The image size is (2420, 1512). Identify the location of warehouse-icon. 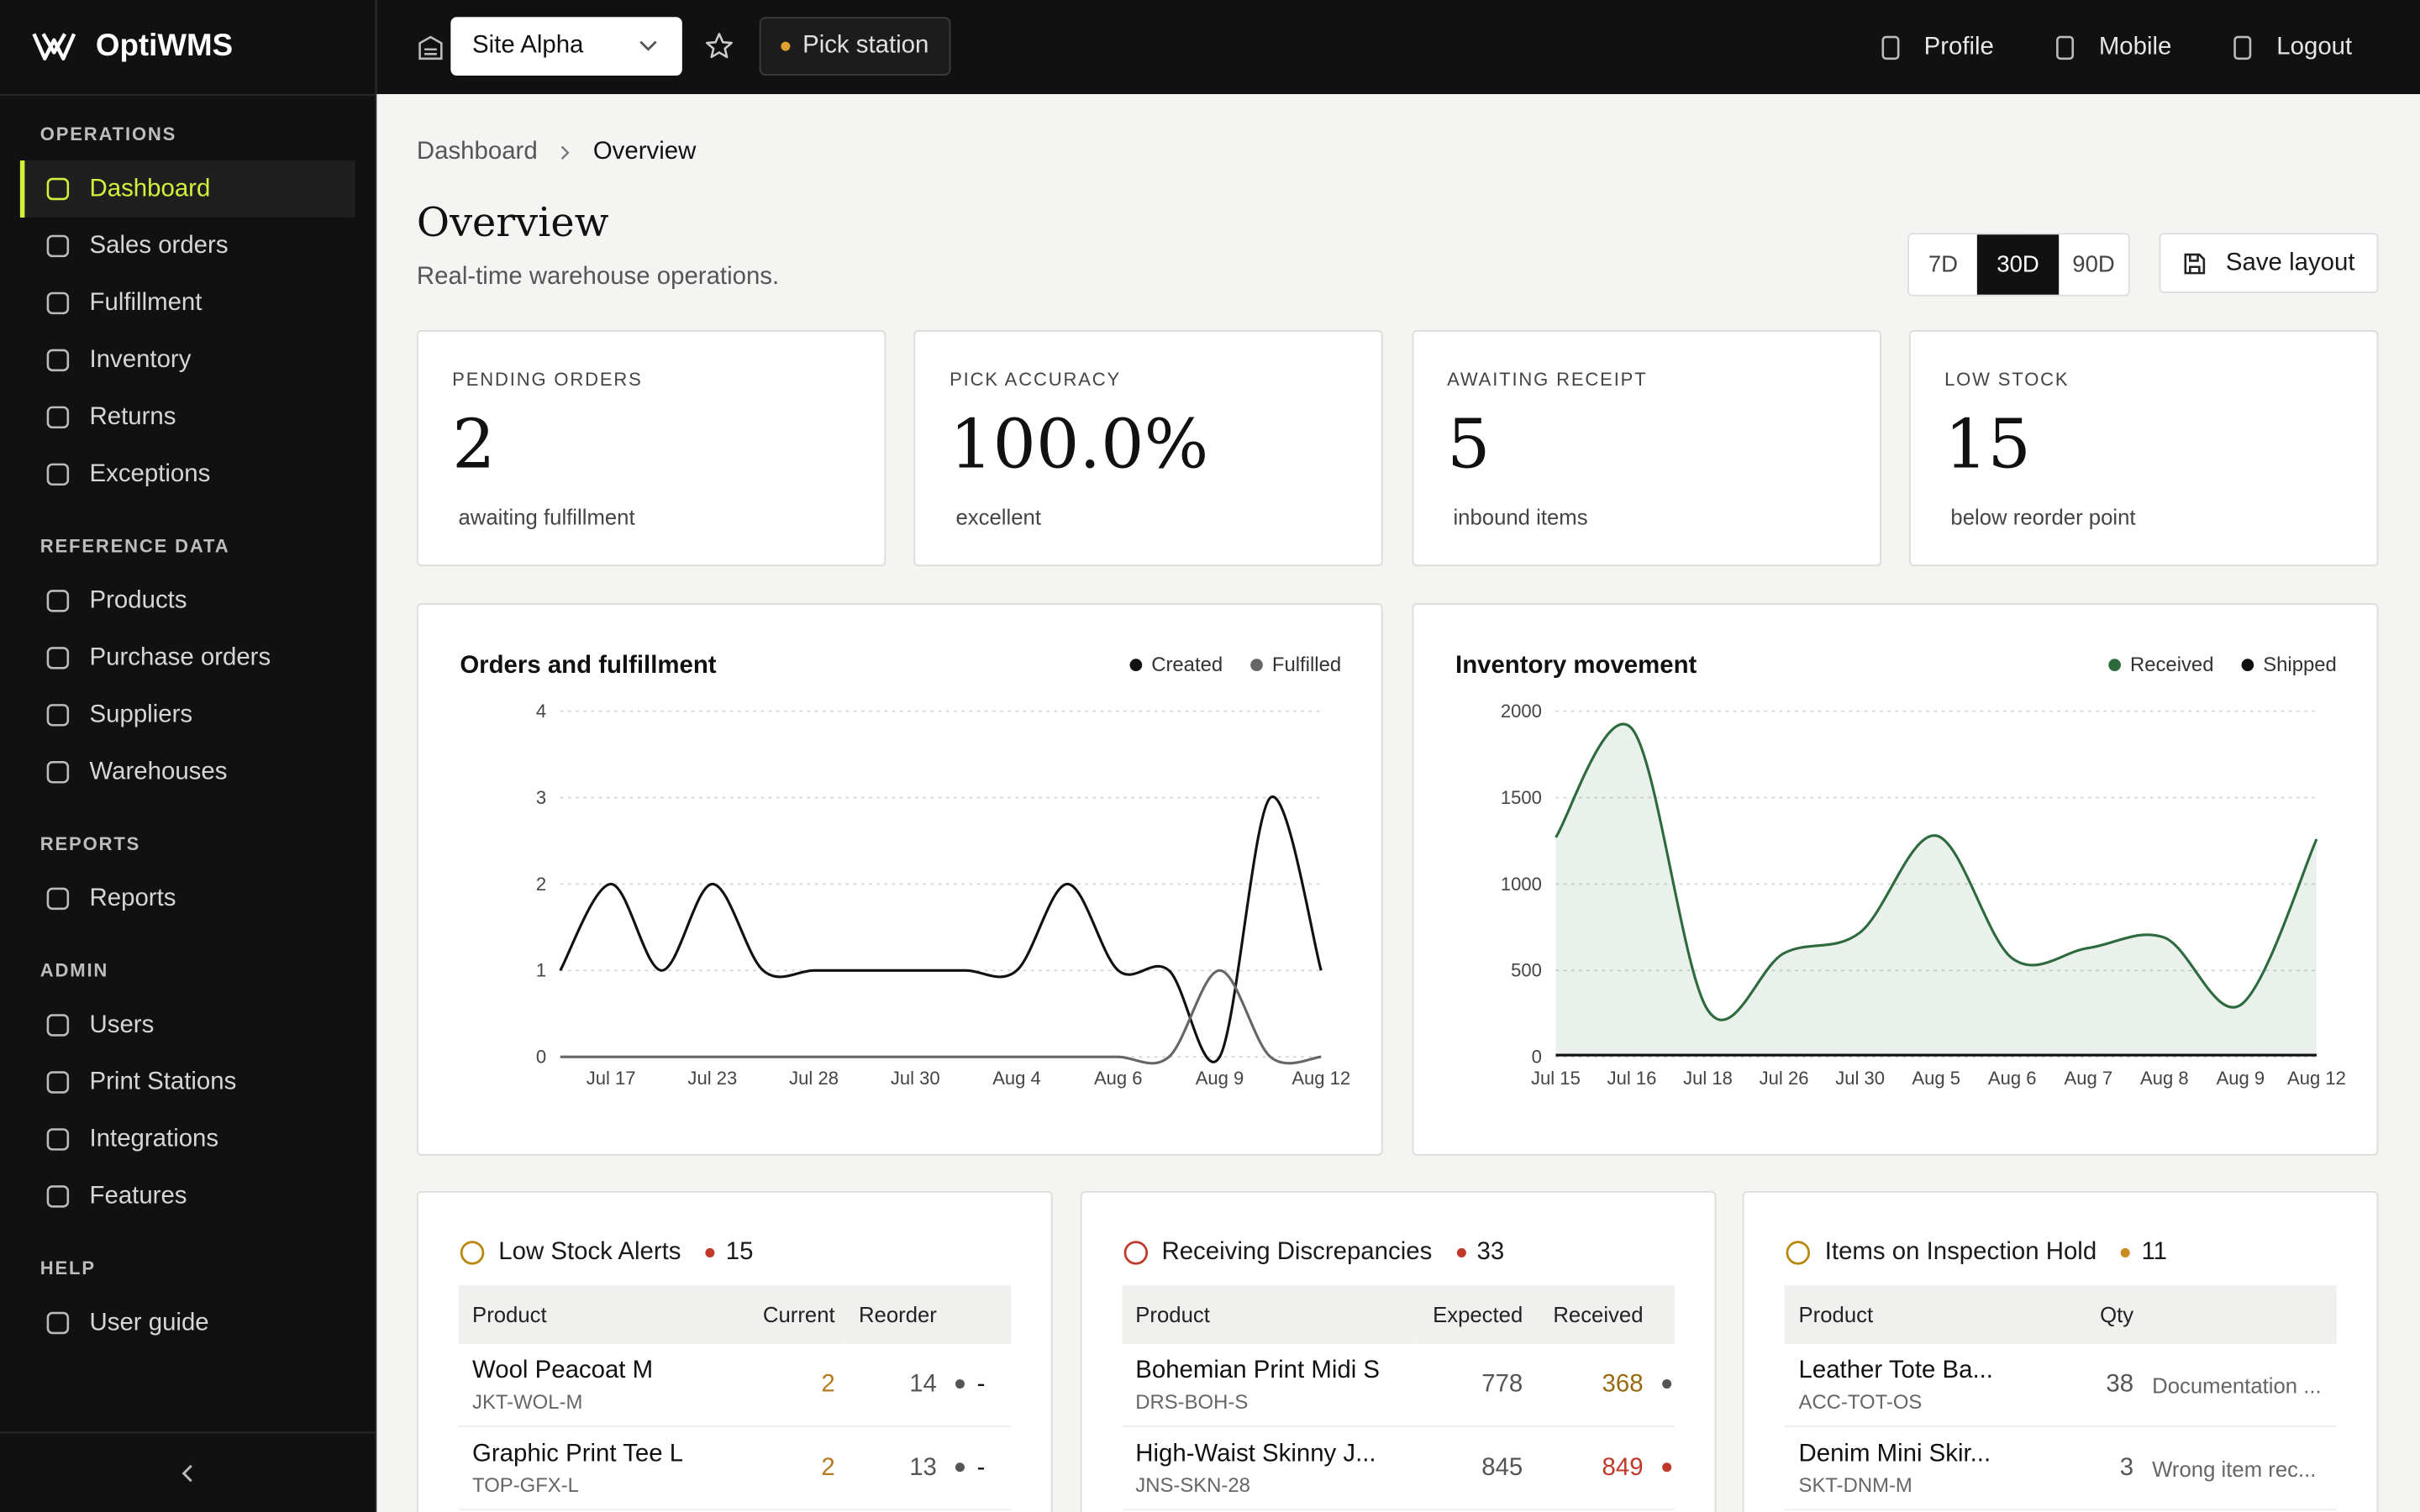
(431, 47).